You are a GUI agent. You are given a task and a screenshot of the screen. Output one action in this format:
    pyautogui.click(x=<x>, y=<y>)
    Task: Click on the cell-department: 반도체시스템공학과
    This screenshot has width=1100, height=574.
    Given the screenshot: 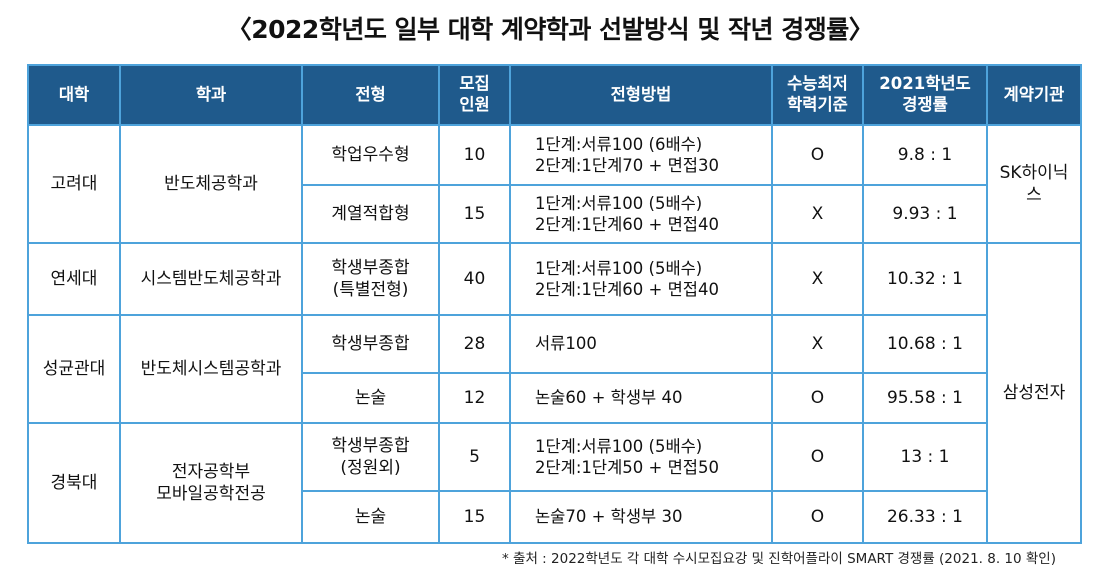 What is the action you would take?
    pyautogui.click(x=211, y=369)
    